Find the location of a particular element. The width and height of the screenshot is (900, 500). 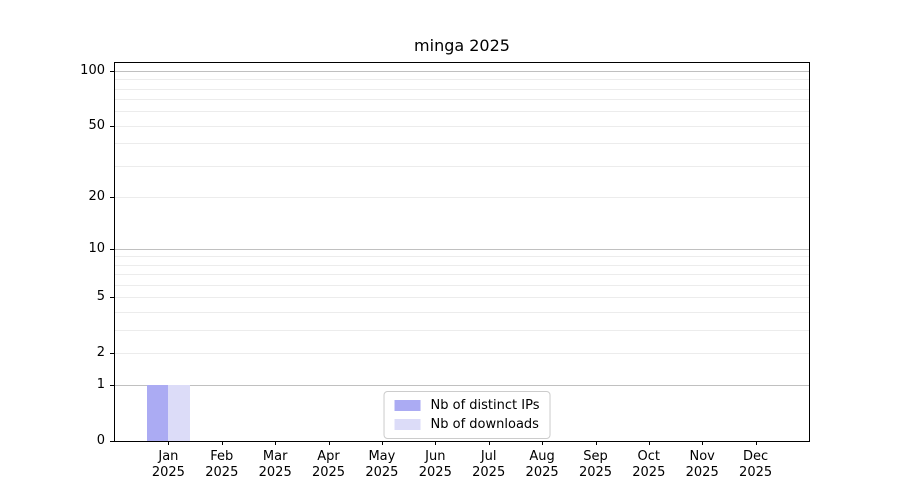

x-tick-label: Oct 2025 is located at coordinates (649, 465).